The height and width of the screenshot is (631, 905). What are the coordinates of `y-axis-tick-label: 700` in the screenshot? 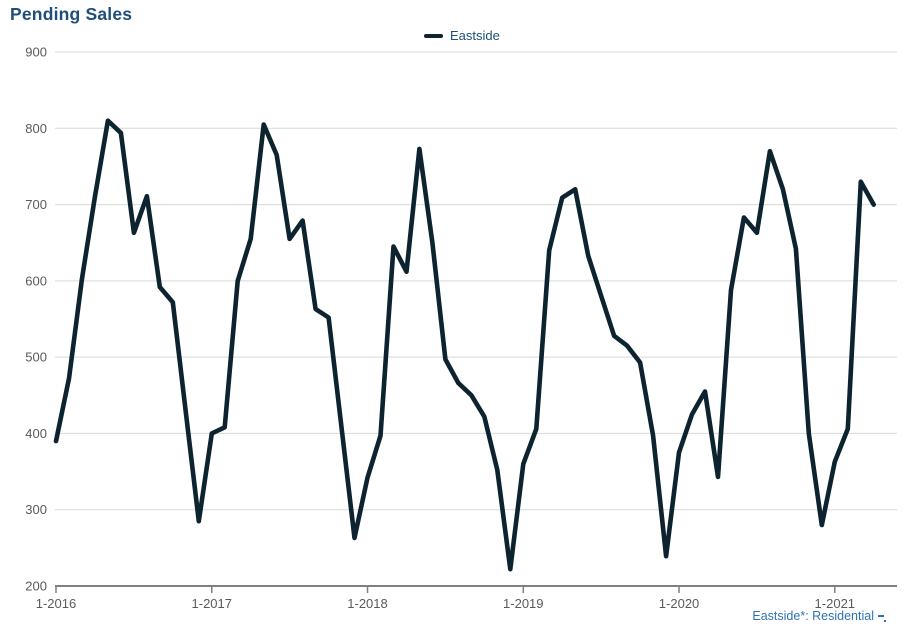 It's located at (36, 204).